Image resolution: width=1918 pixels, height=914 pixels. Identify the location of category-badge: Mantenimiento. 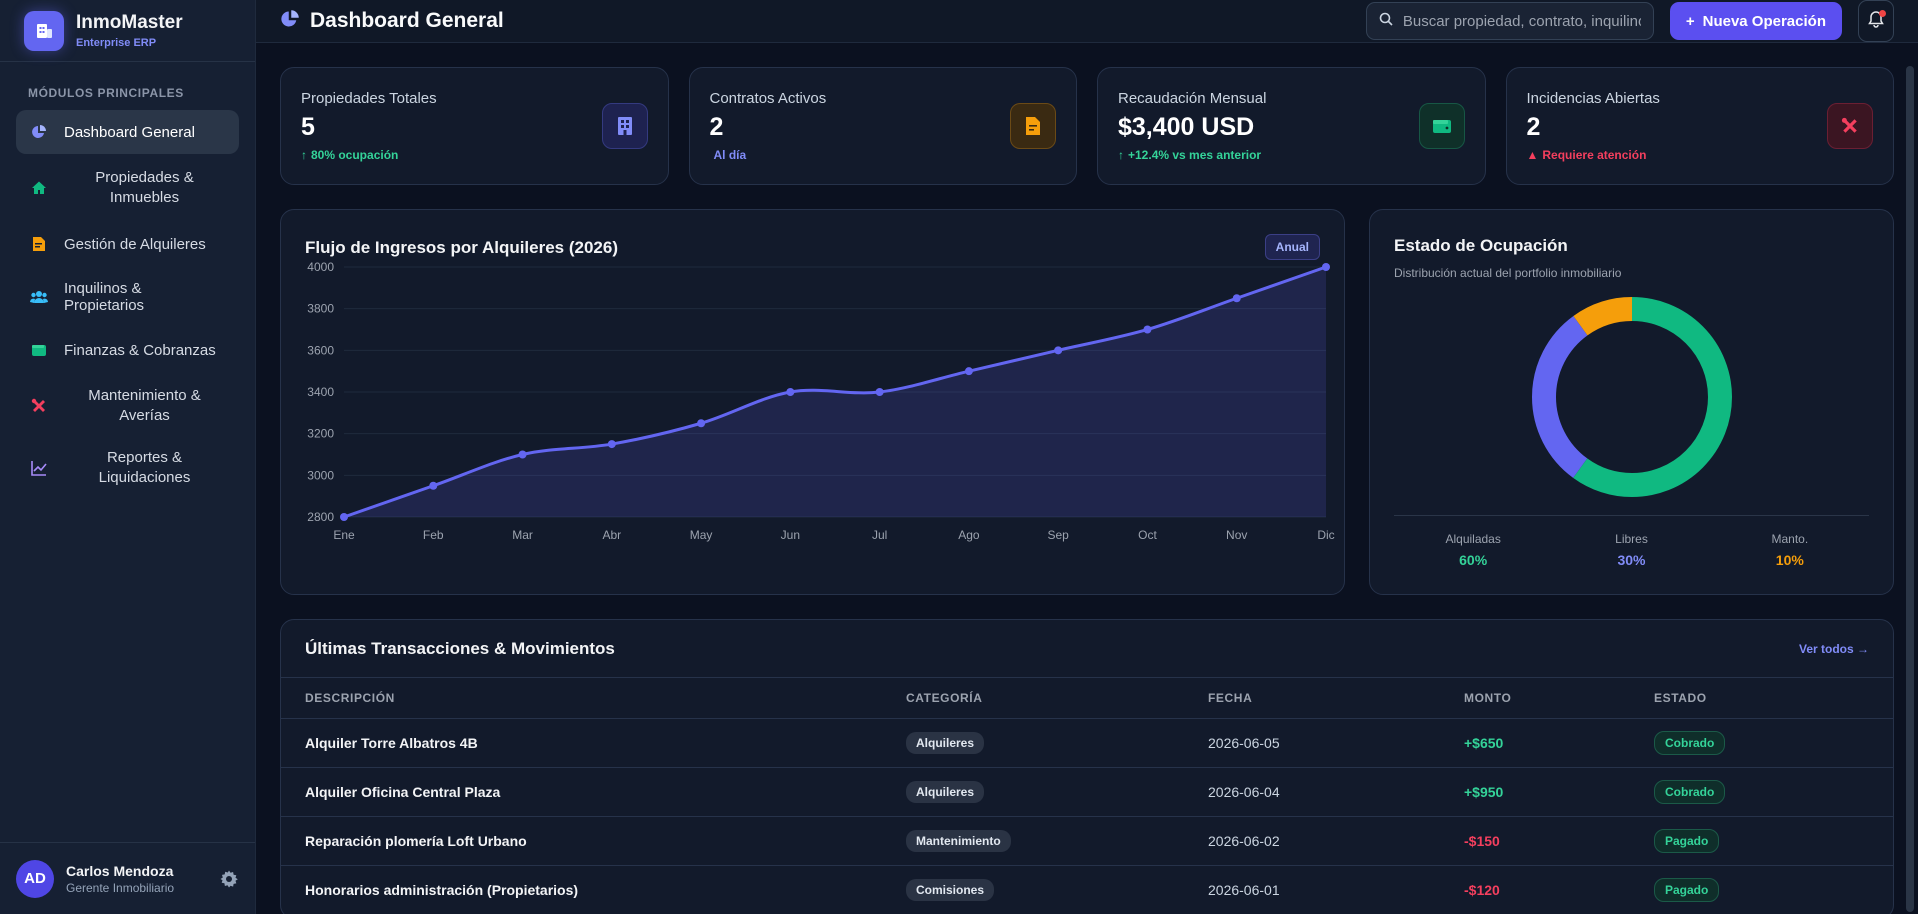
(958, 840).